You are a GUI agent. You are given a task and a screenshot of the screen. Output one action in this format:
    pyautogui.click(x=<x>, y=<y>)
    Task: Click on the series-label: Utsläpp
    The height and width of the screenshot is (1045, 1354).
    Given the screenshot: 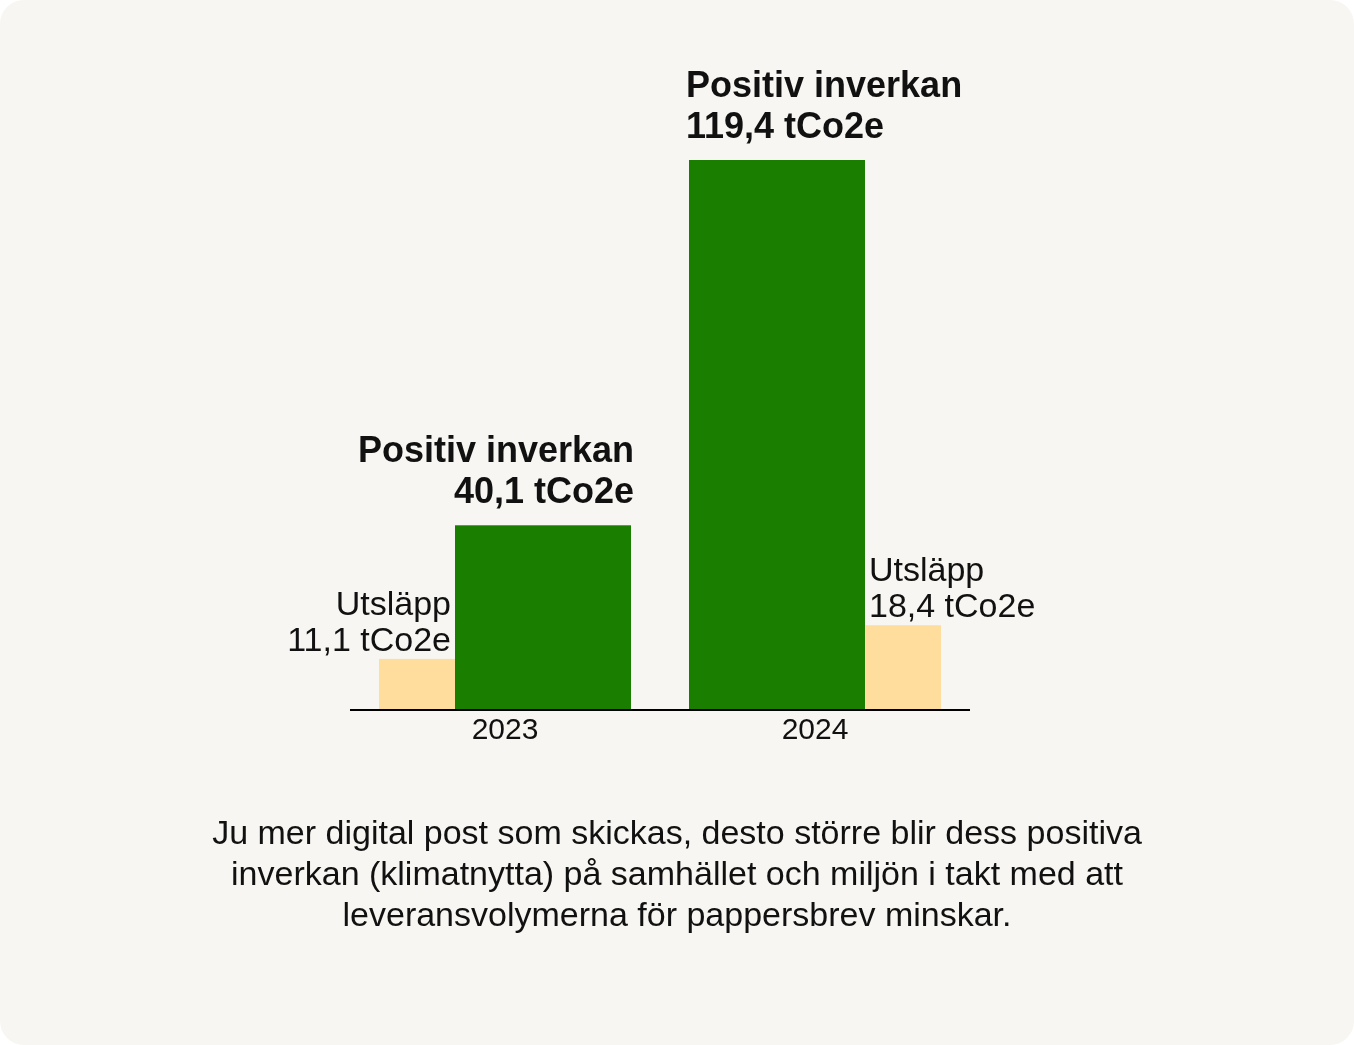 What is the action you would take?
    pyautogui.click(x=393, y=602)
    